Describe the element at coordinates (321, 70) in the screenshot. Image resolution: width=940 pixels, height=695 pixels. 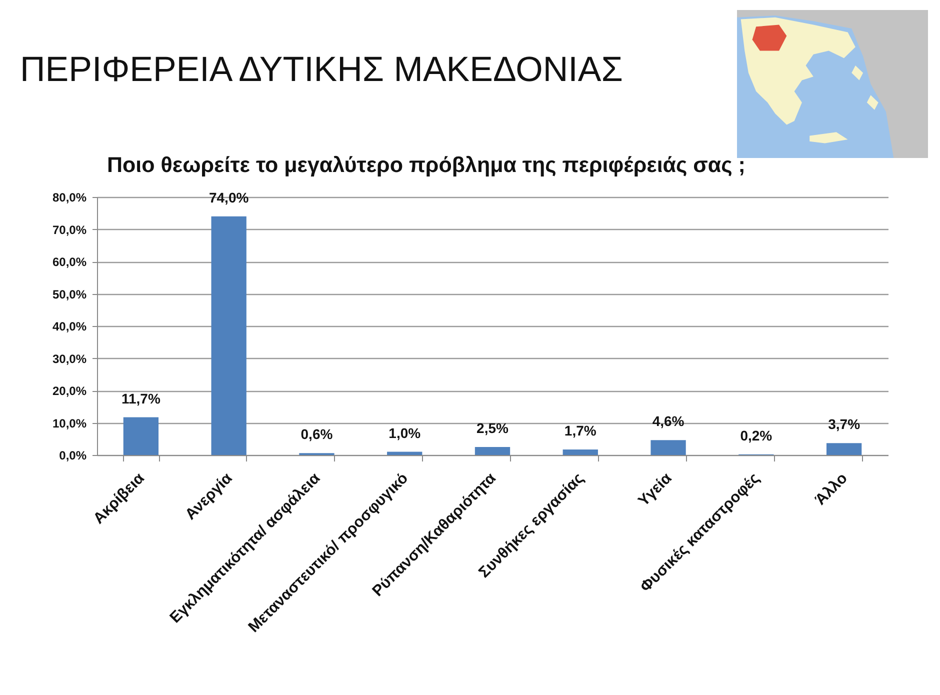
I see `chart-title: ΠΕΡΙΦΕΡΕΙΑ ΔΥΤΙΚΗΣ ΜΑΚΕΔΟΝΙΑΣ` at that location.